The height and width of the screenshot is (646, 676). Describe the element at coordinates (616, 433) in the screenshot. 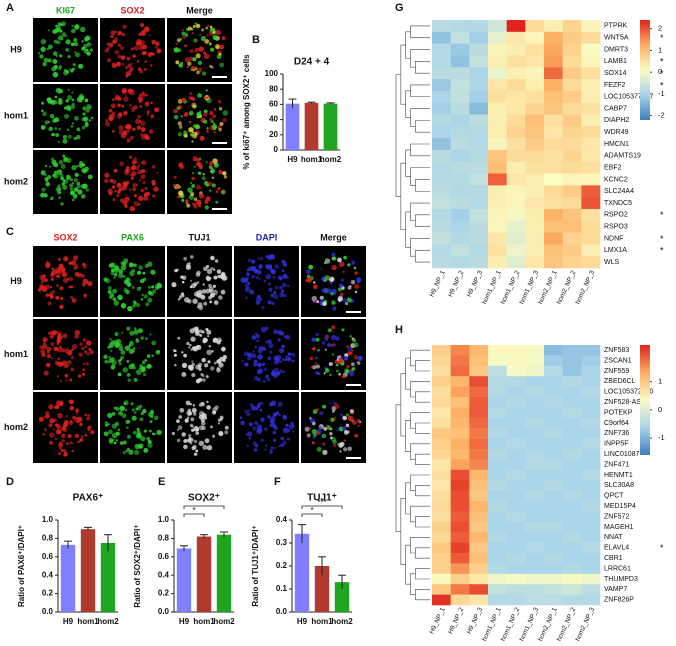

I see `row-label: ZNF736` at that location.